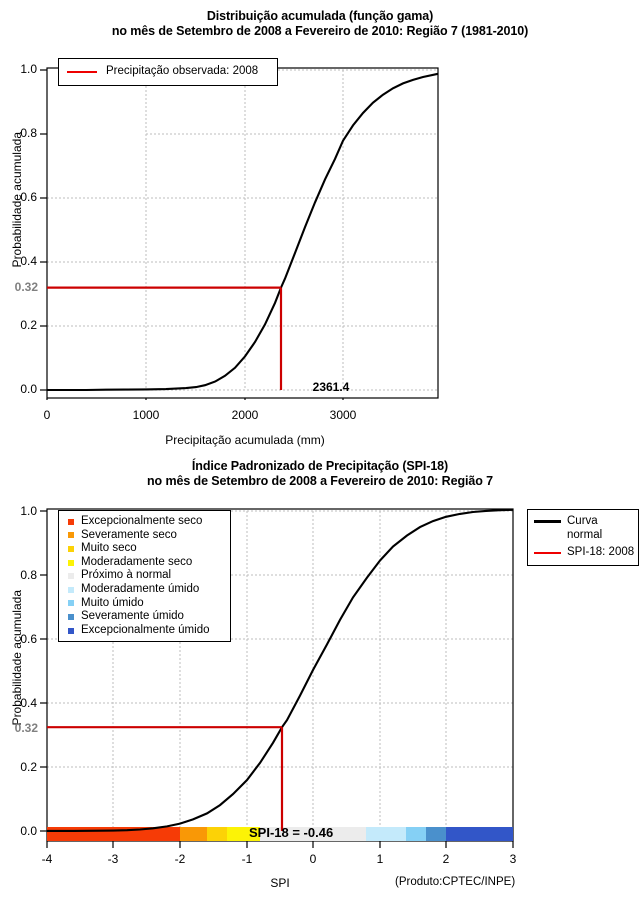 The image size is (640, 900). I want to click on legend-label-spi18: SPI-18: 2008, so click(601, 552).